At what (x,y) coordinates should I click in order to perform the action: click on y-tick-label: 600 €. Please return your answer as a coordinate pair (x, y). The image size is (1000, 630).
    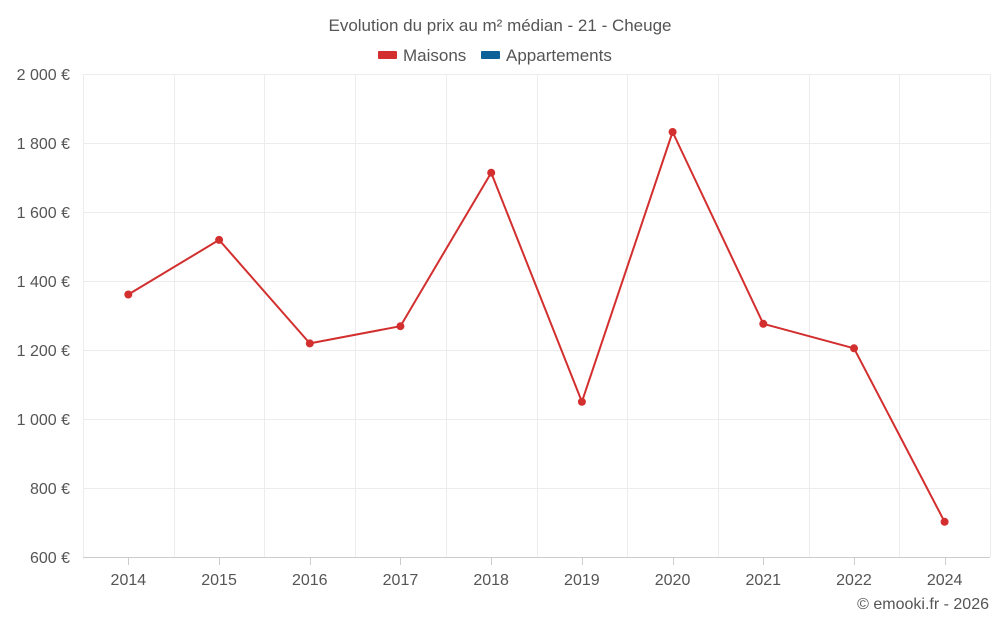
    Looking at the image, I should click on (50, 558).